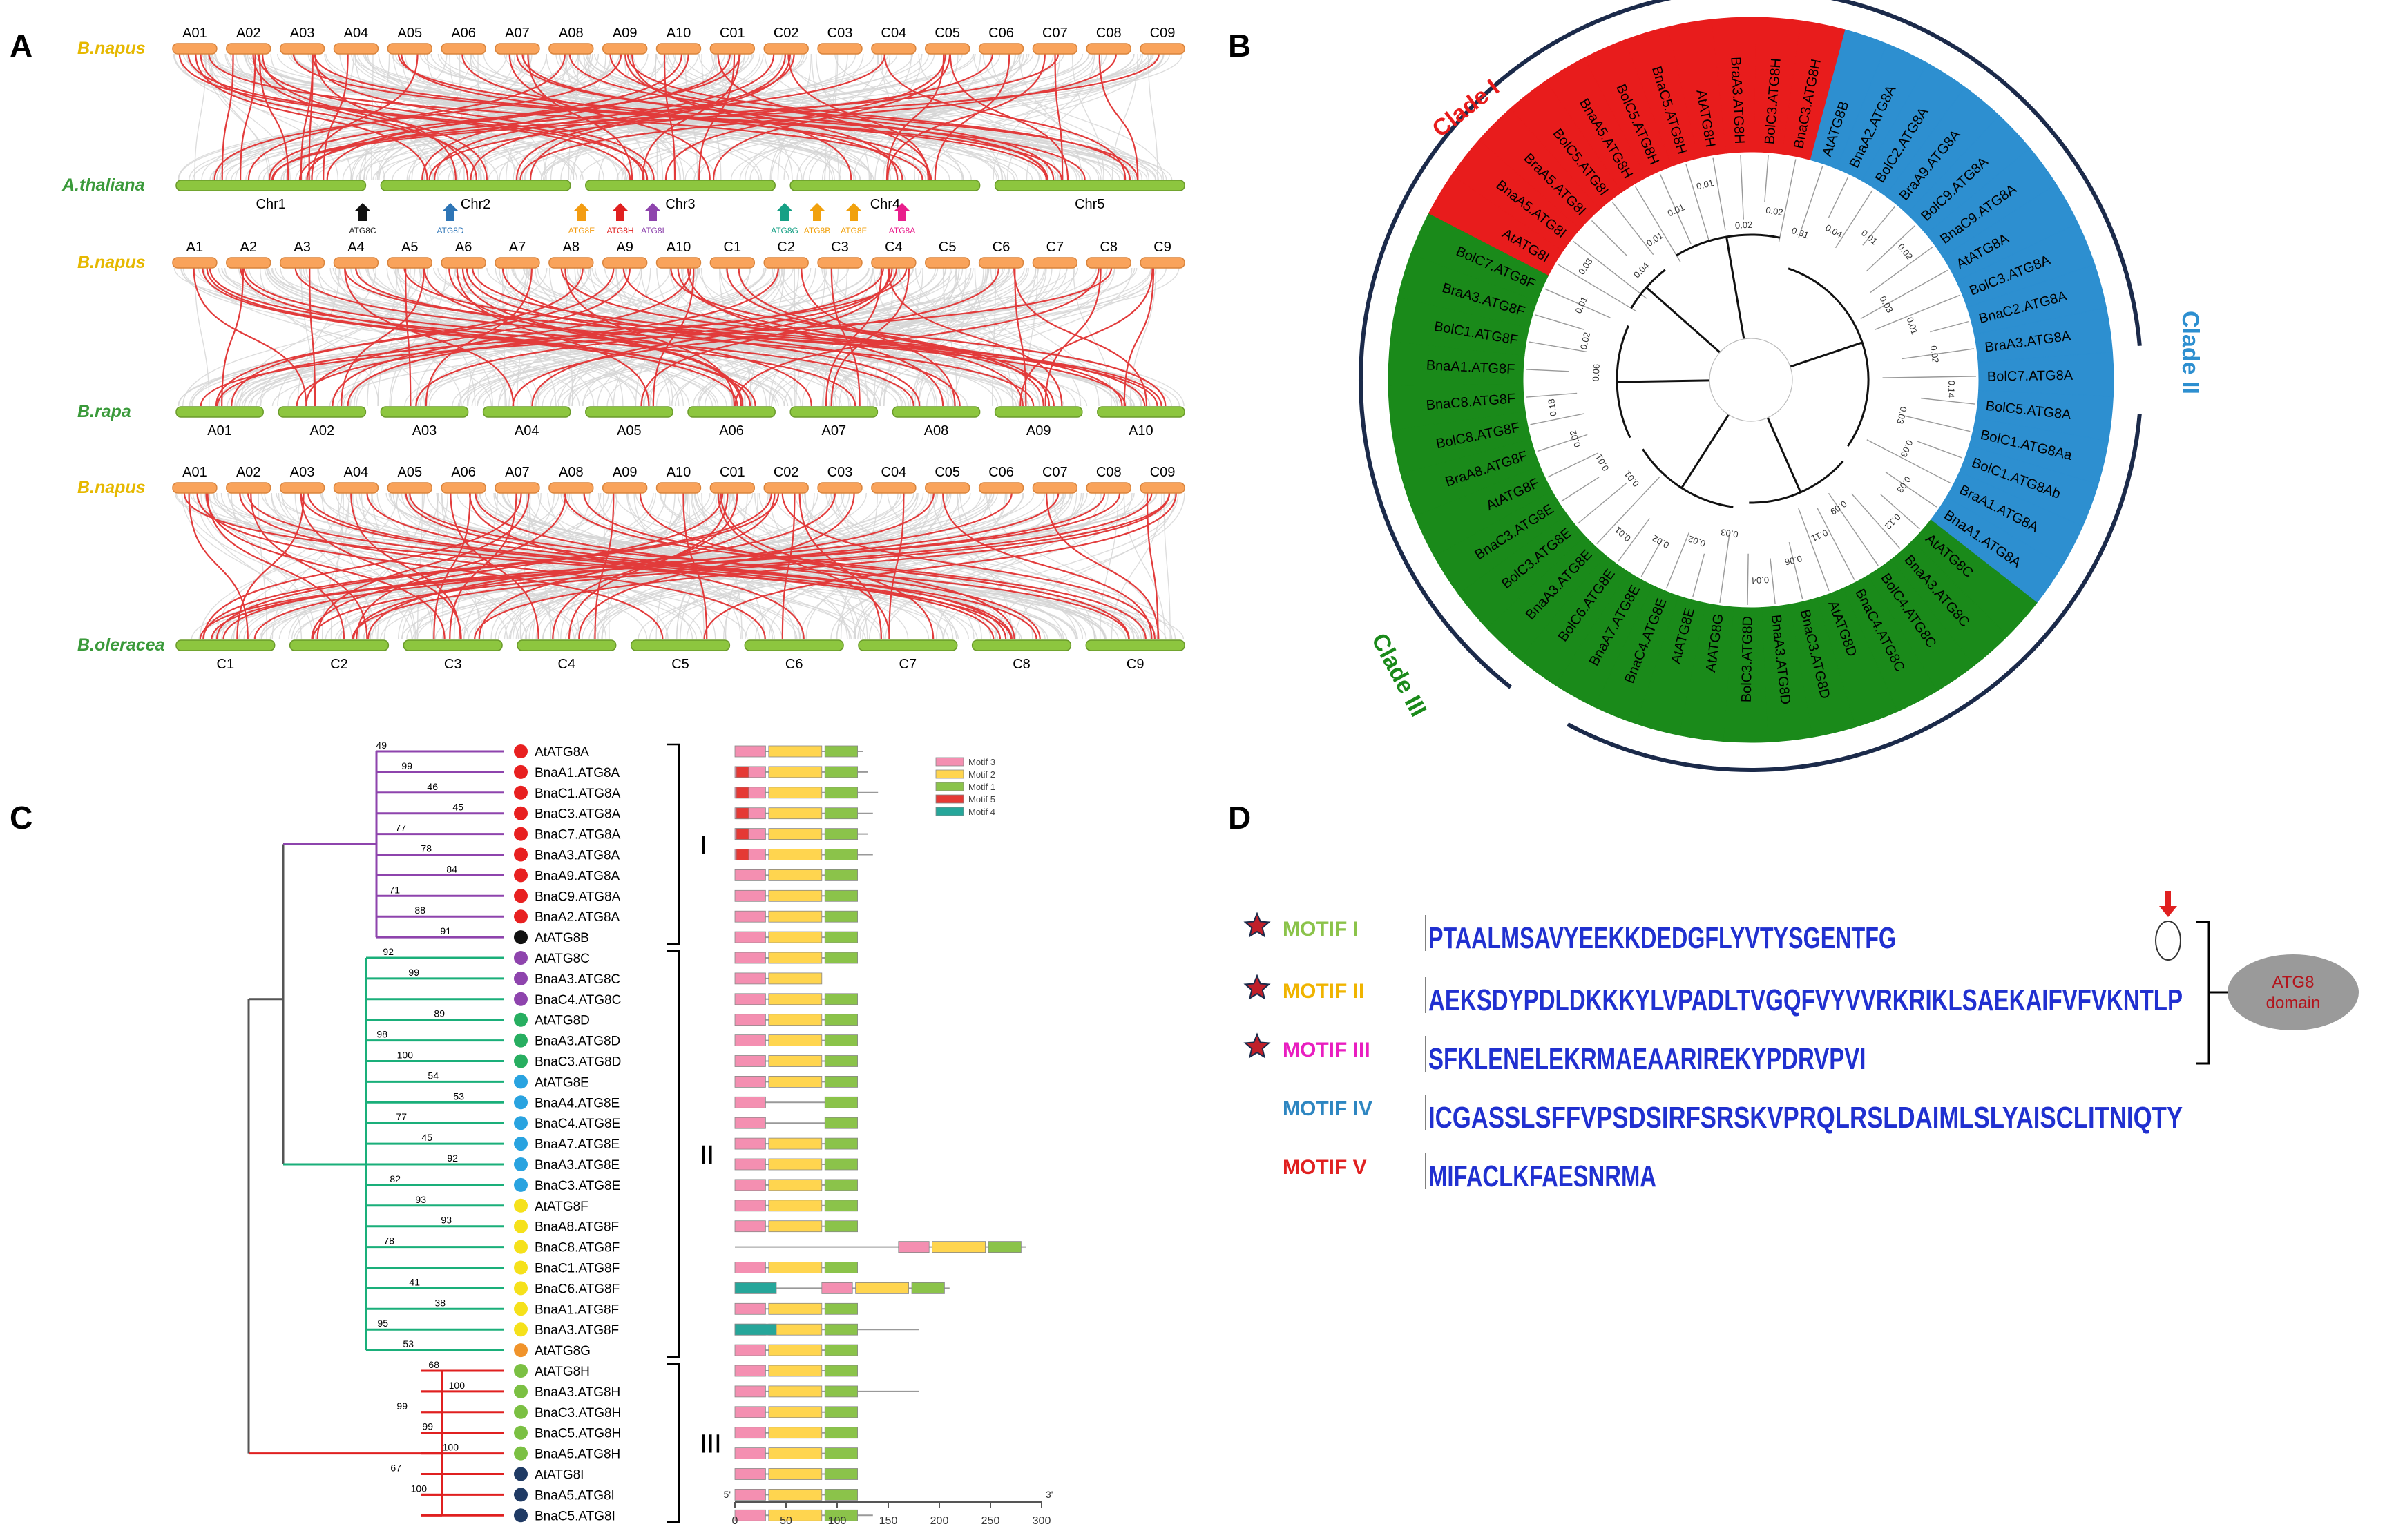  I want to click on panel-label-c: C, so click(21, 818).